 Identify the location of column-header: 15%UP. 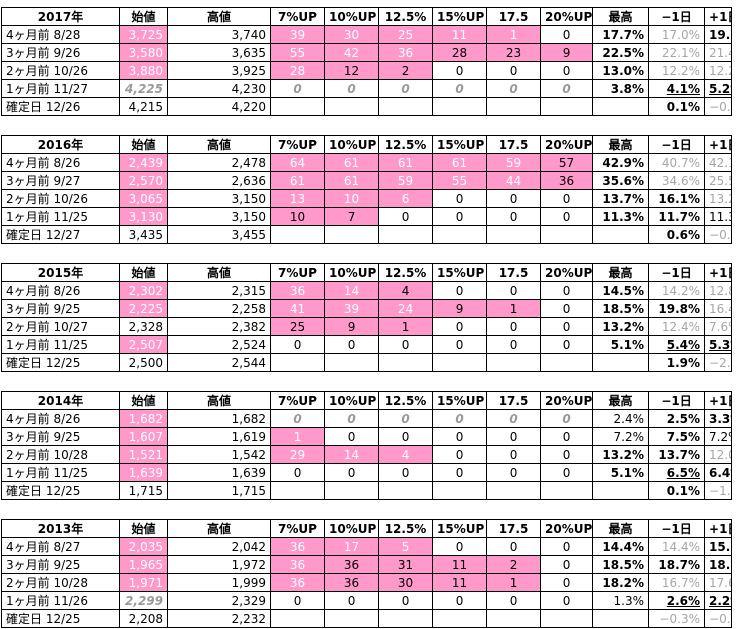
(460, 400).